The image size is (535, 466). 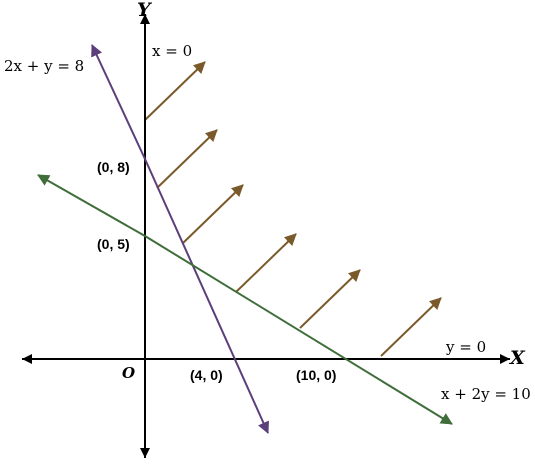 What do you see at coordinates (517, 358) in the screenshot?
I see `x-axis-label: X` at bounding box center [517, 358].